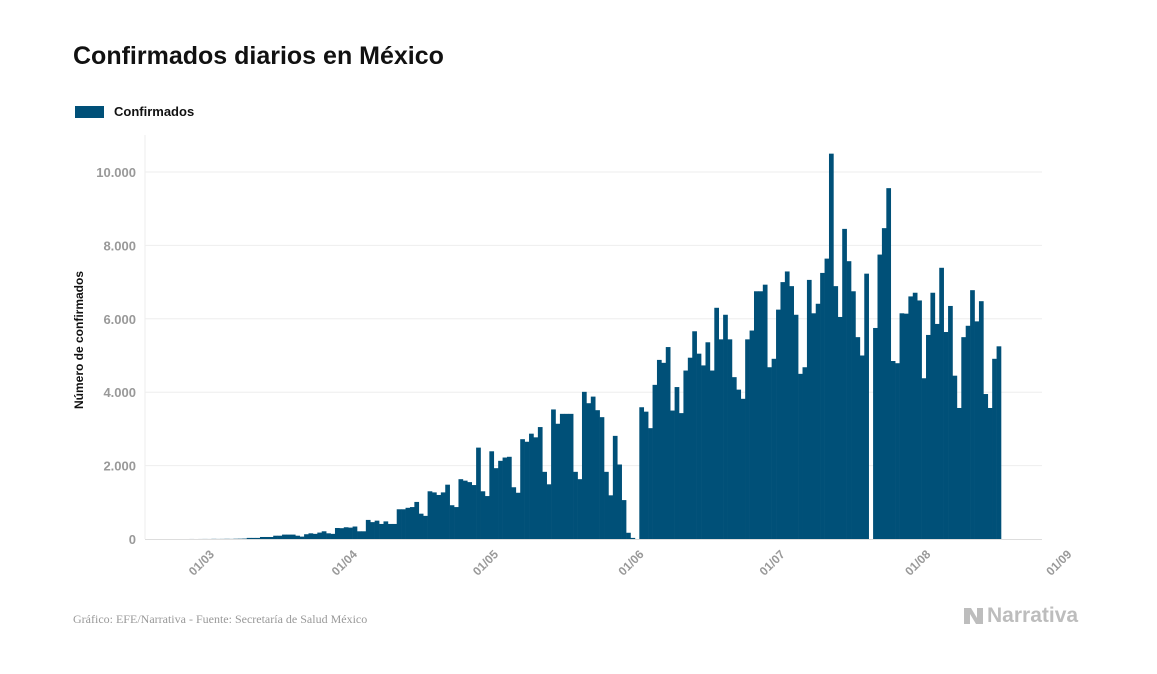  What do you see at coordinates (1033, 615) in the screenshot?
I see `logo-text: Narrativa` at bounding box center [1033, 615].